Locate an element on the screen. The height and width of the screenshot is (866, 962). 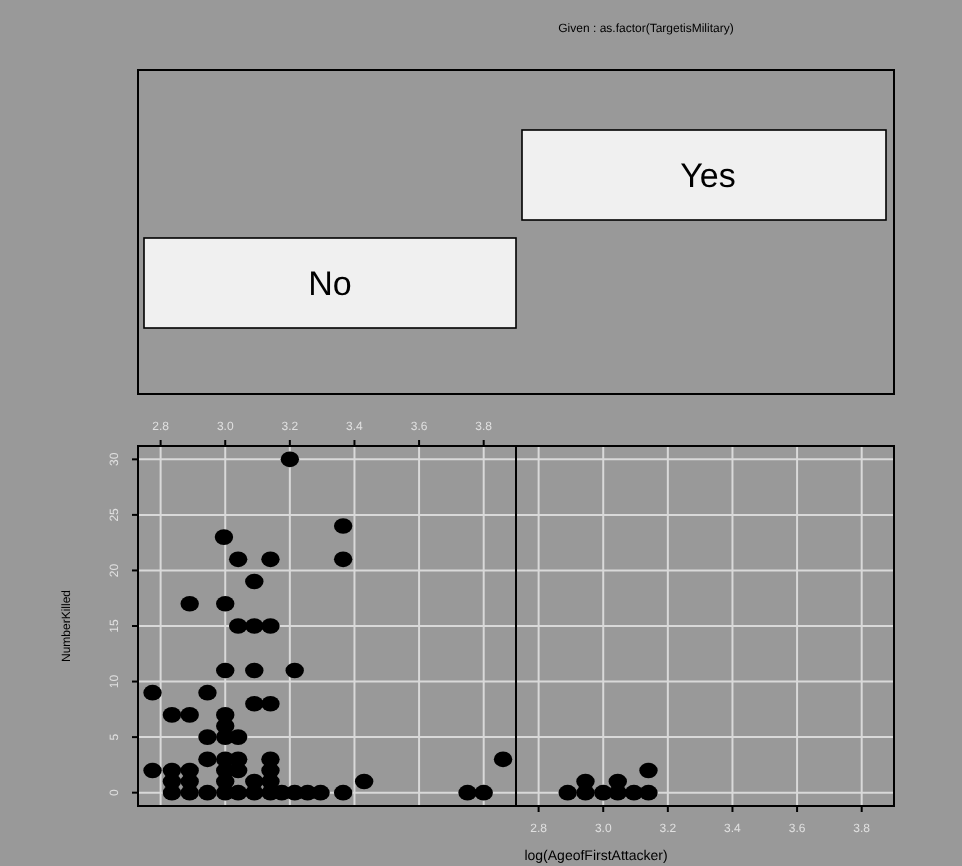
text: Yes is located at coordinates (708, 176).